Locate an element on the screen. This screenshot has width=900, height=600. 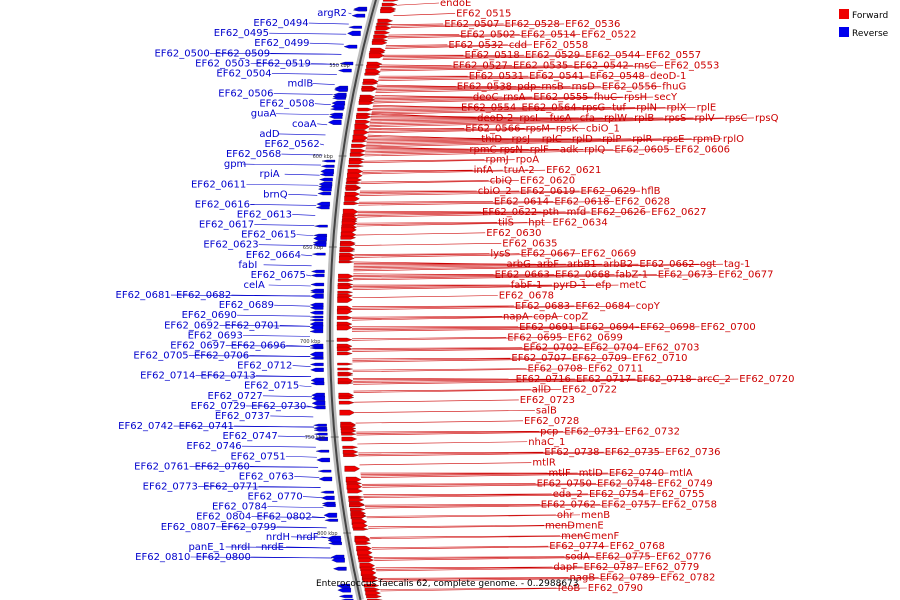
forward-gene-label: deoC is located at coordinates (486, 97).